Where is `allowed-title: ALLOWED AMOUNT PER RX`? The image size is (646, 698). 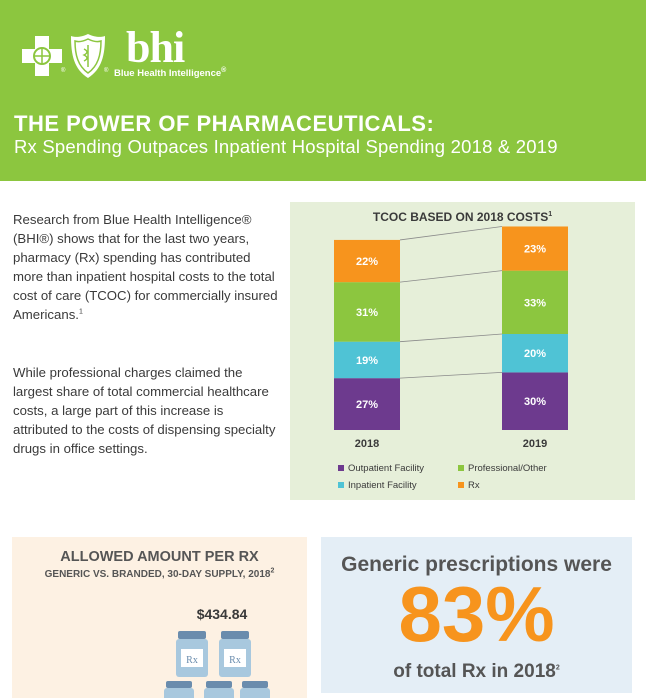
allowed-title: ALLOWED AMOUNT PER RX is located at coordinates (159, 557).